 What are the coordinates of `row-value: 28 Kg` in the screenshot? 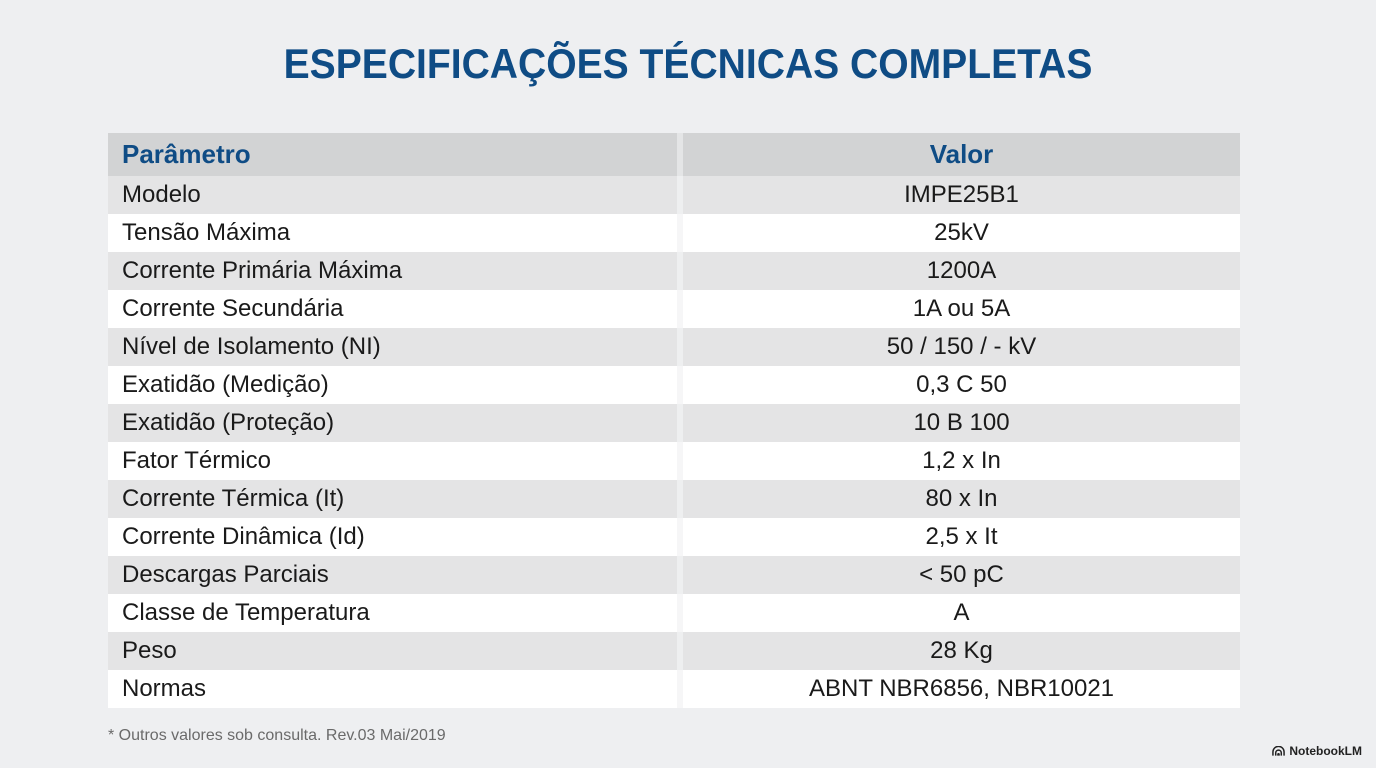 It's located at (961, 651).